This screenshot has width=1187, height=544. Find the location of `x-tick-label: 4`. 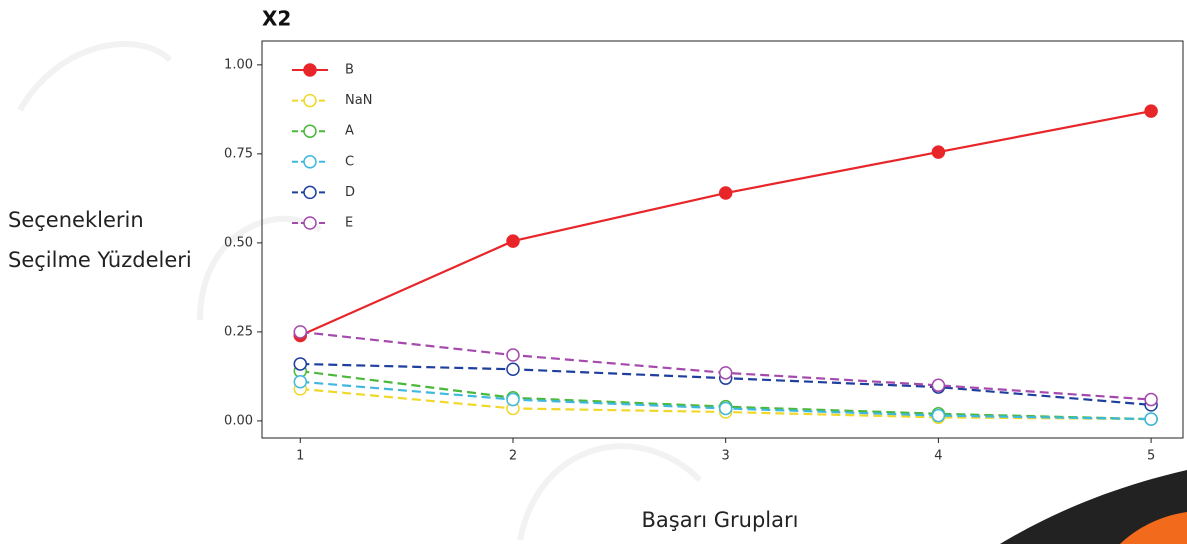

x-tick-label: 4 is located at coordinates (938, 456).